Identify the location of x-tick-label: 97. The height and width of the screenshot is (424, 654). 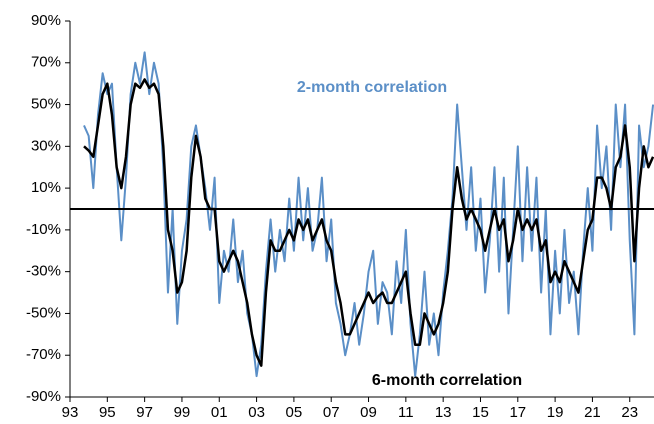
(144, 412).